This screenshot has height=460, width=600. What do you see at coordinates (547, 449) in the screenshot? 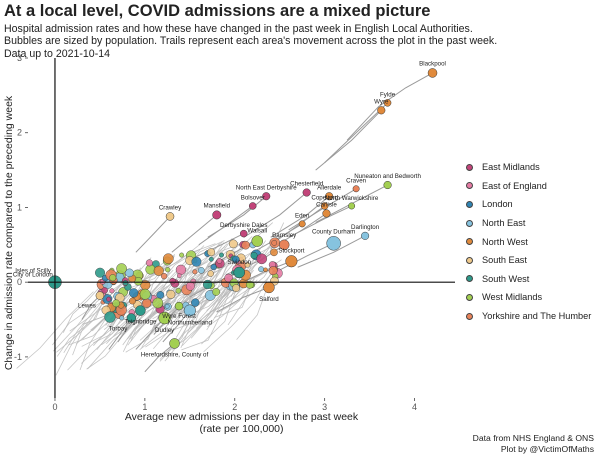
I see `caption-line: Plot by @VictimOfMaths` at bounding box center [547, 449].